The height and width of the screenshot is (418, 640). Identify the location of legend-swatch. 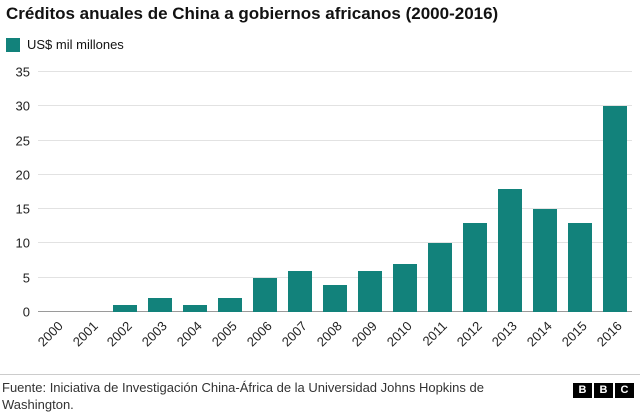
(13, 44).